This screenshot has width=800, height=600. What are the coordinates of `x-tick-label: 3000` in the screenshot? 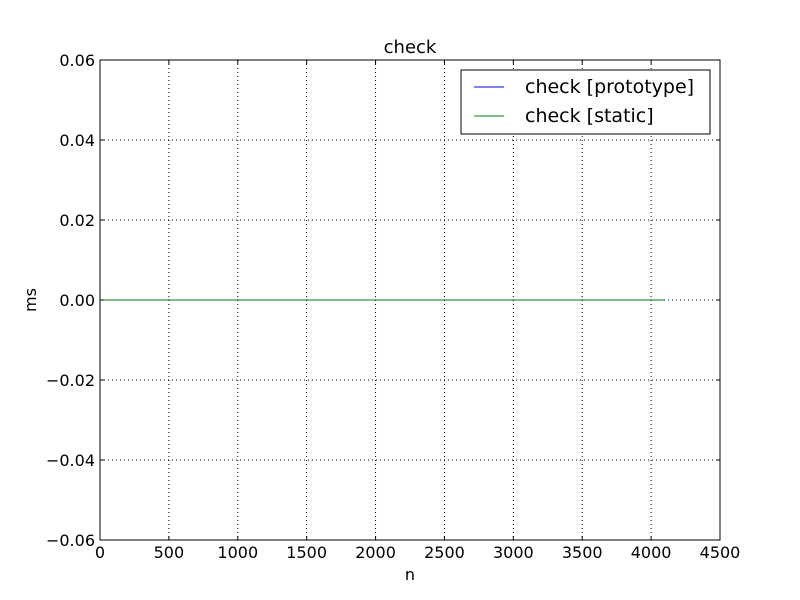 It's located at (513, 552).